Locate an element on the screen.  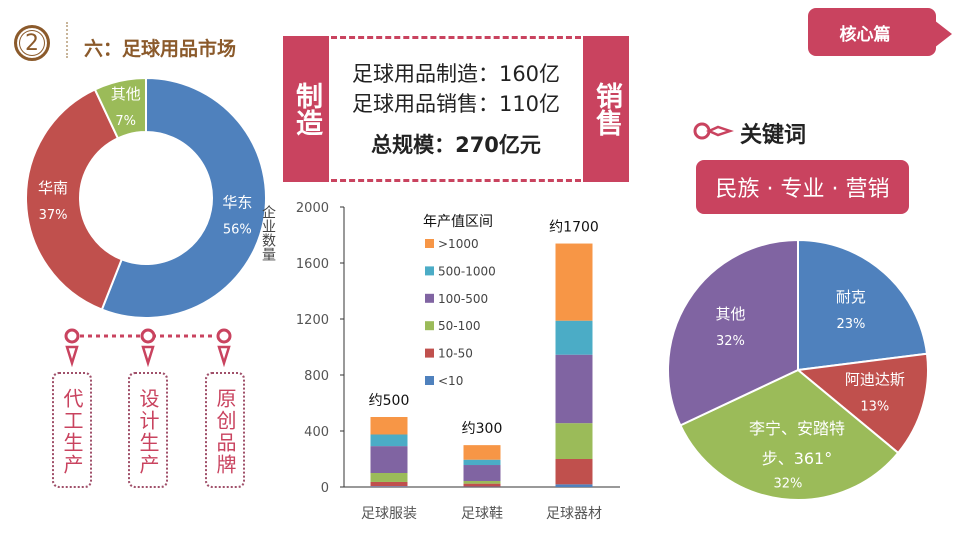
x-tick-label: 足球器材 is located at coordinates (574, 514).